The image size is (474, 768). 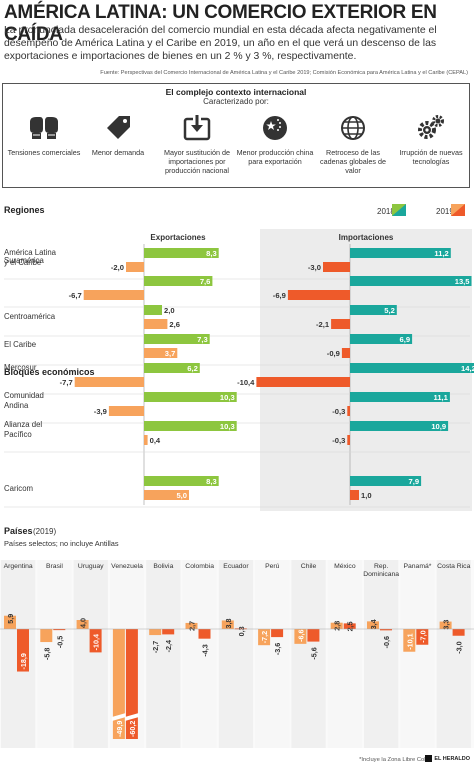 What do you see at coordinates (345, 566) in the screenshot?
I see `country-label: México` at bounding box center [345, 566].